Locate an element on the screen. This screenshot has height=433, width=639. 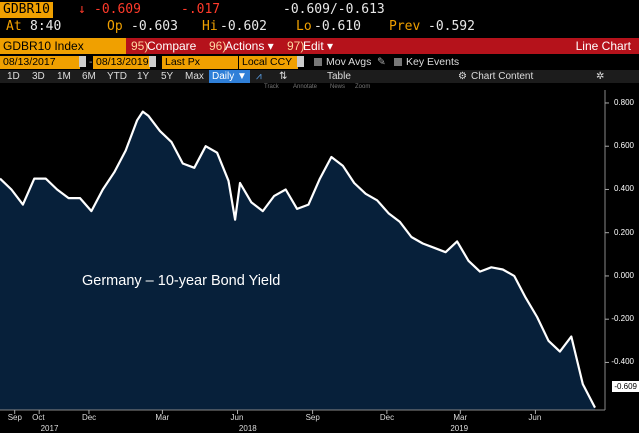
chart-annotation: Germany – 10-year Bond Yield is located at coordinates (181, 281).